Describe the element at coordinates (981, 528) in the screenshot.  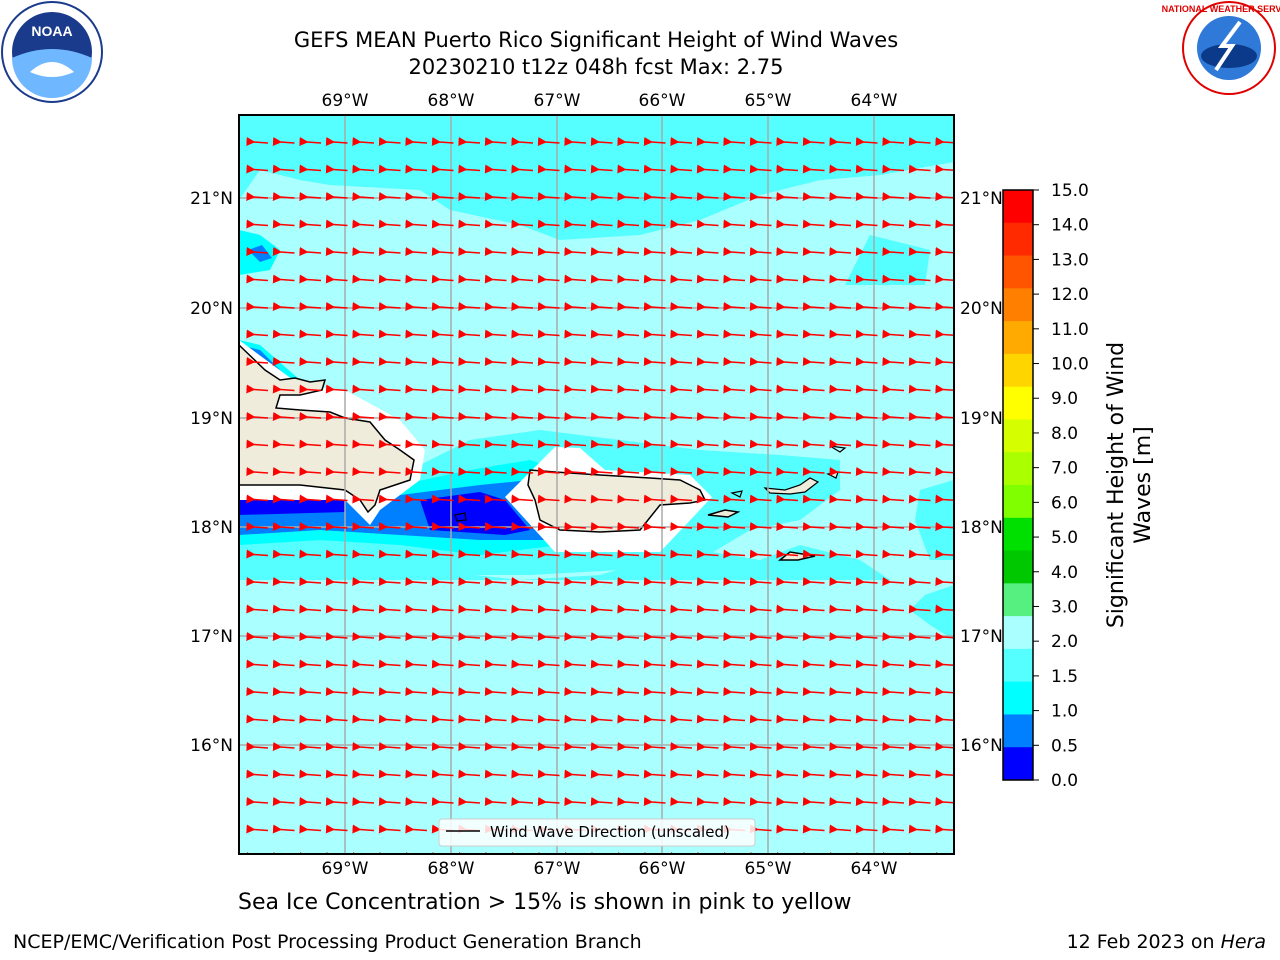
I see `lat-label-right: 18°N` at that location.